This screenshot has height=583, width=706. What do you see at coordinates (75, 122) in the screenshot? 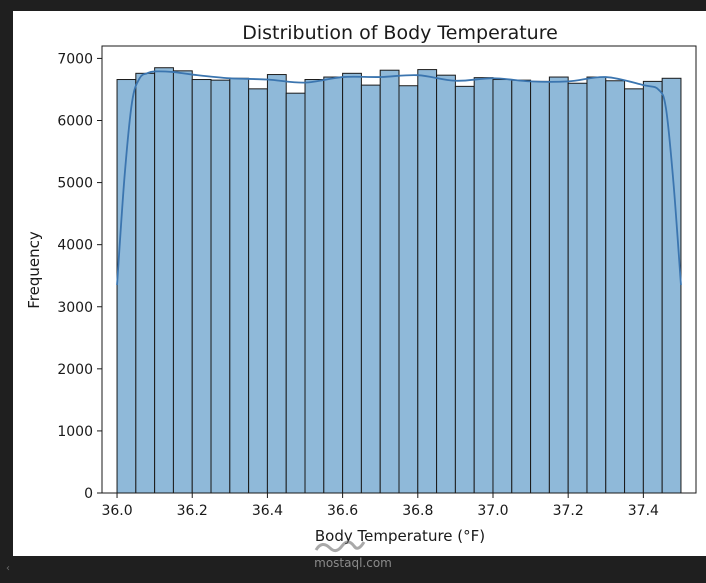
I see `y-tick-label: 6000` at bounding box center [75, 122].